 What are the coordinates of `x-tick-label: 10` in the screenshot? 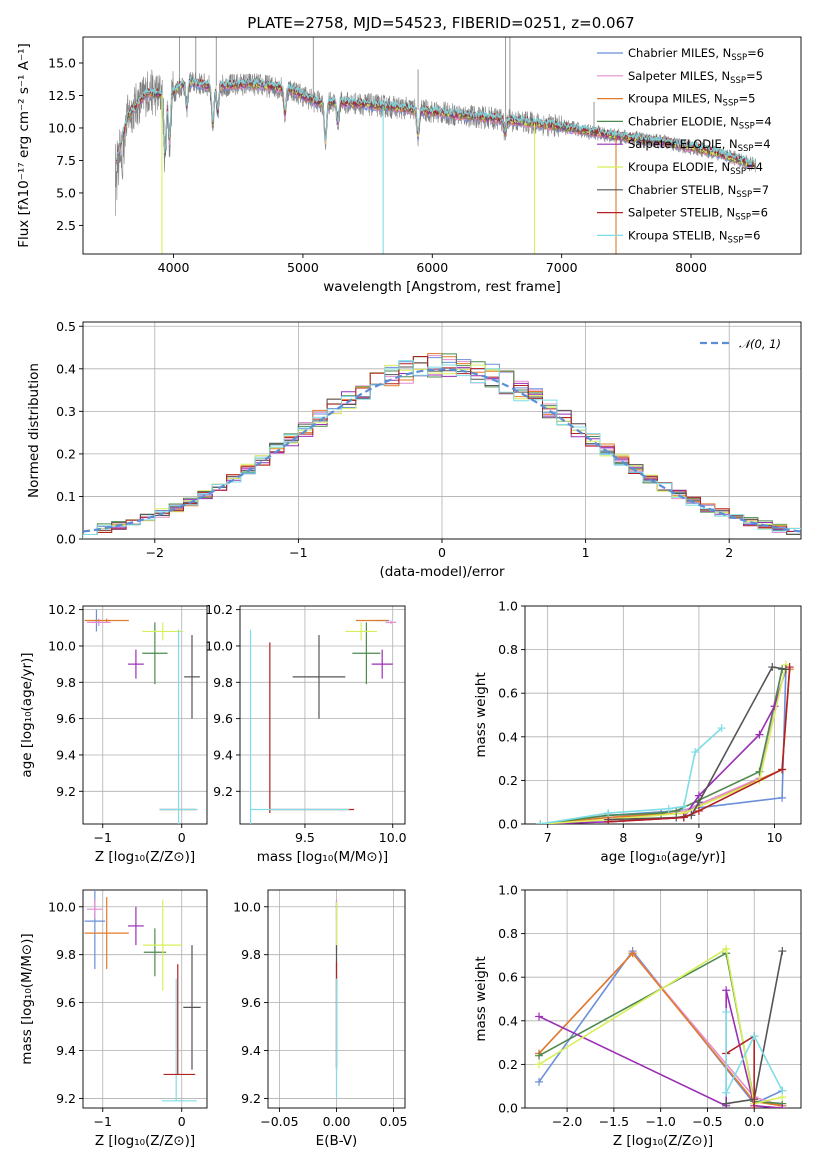 It's located at (775, 837).